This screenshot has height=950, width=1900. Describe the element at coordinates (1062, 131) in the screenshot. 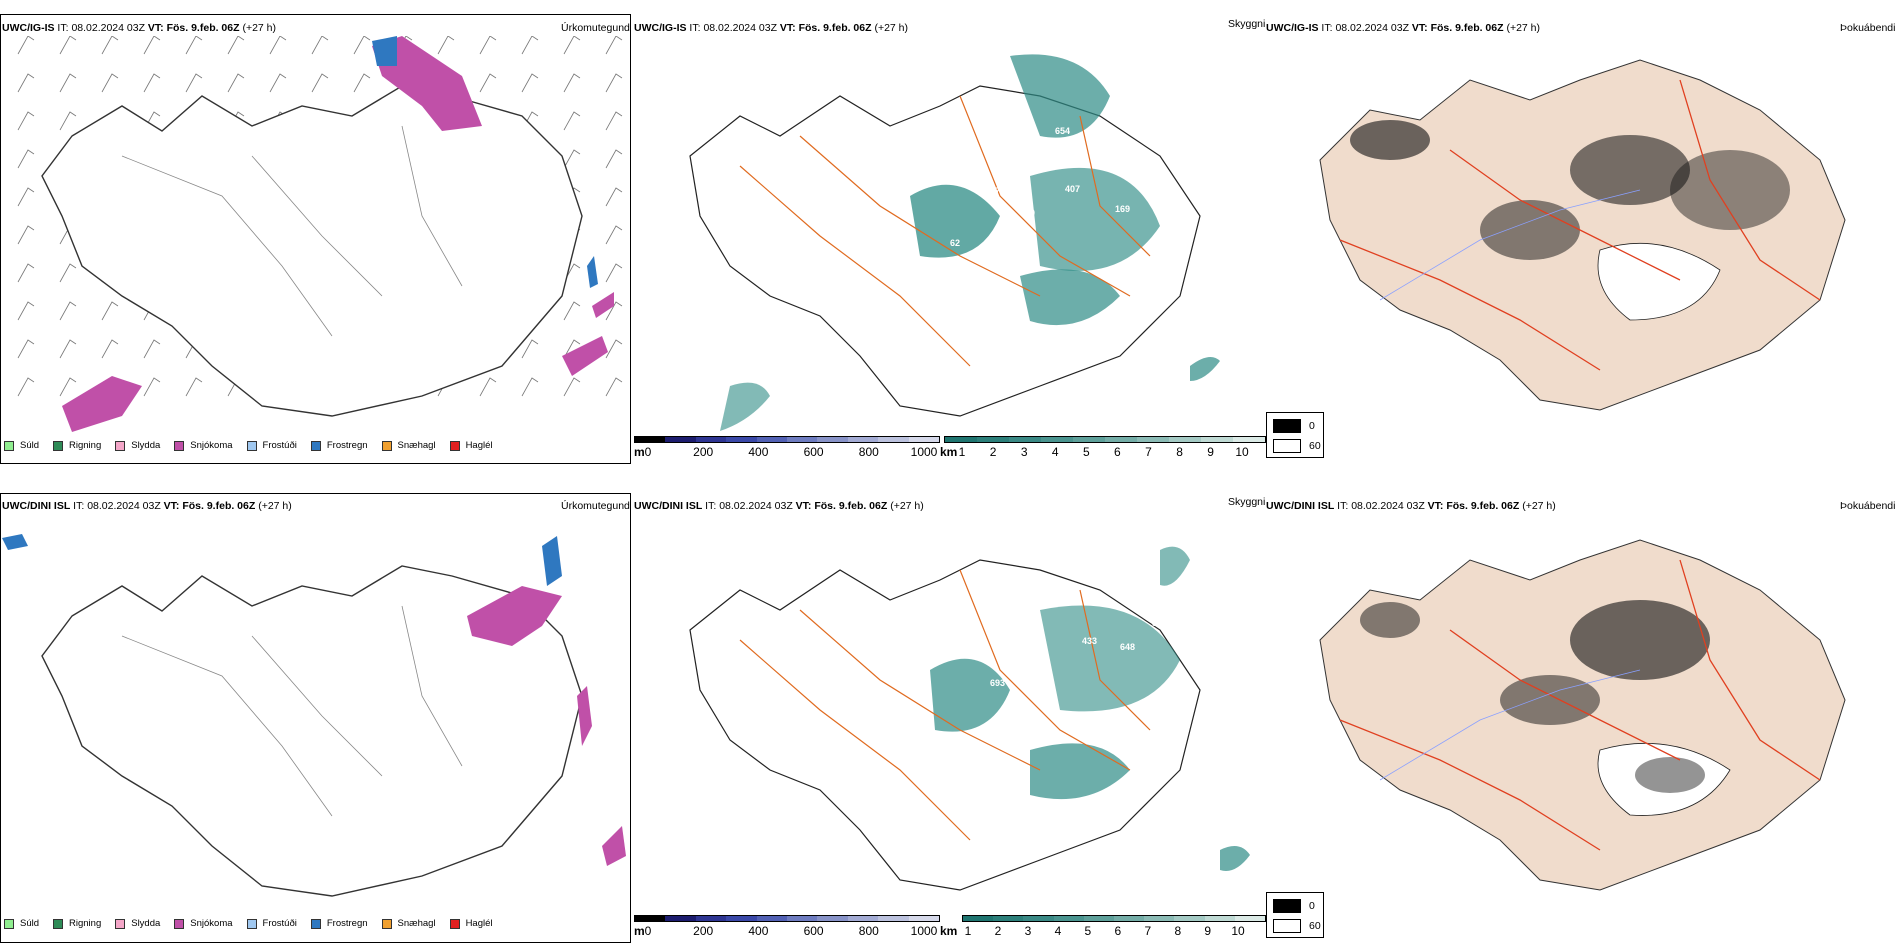

I see `vis-label-654: 654` at that location.